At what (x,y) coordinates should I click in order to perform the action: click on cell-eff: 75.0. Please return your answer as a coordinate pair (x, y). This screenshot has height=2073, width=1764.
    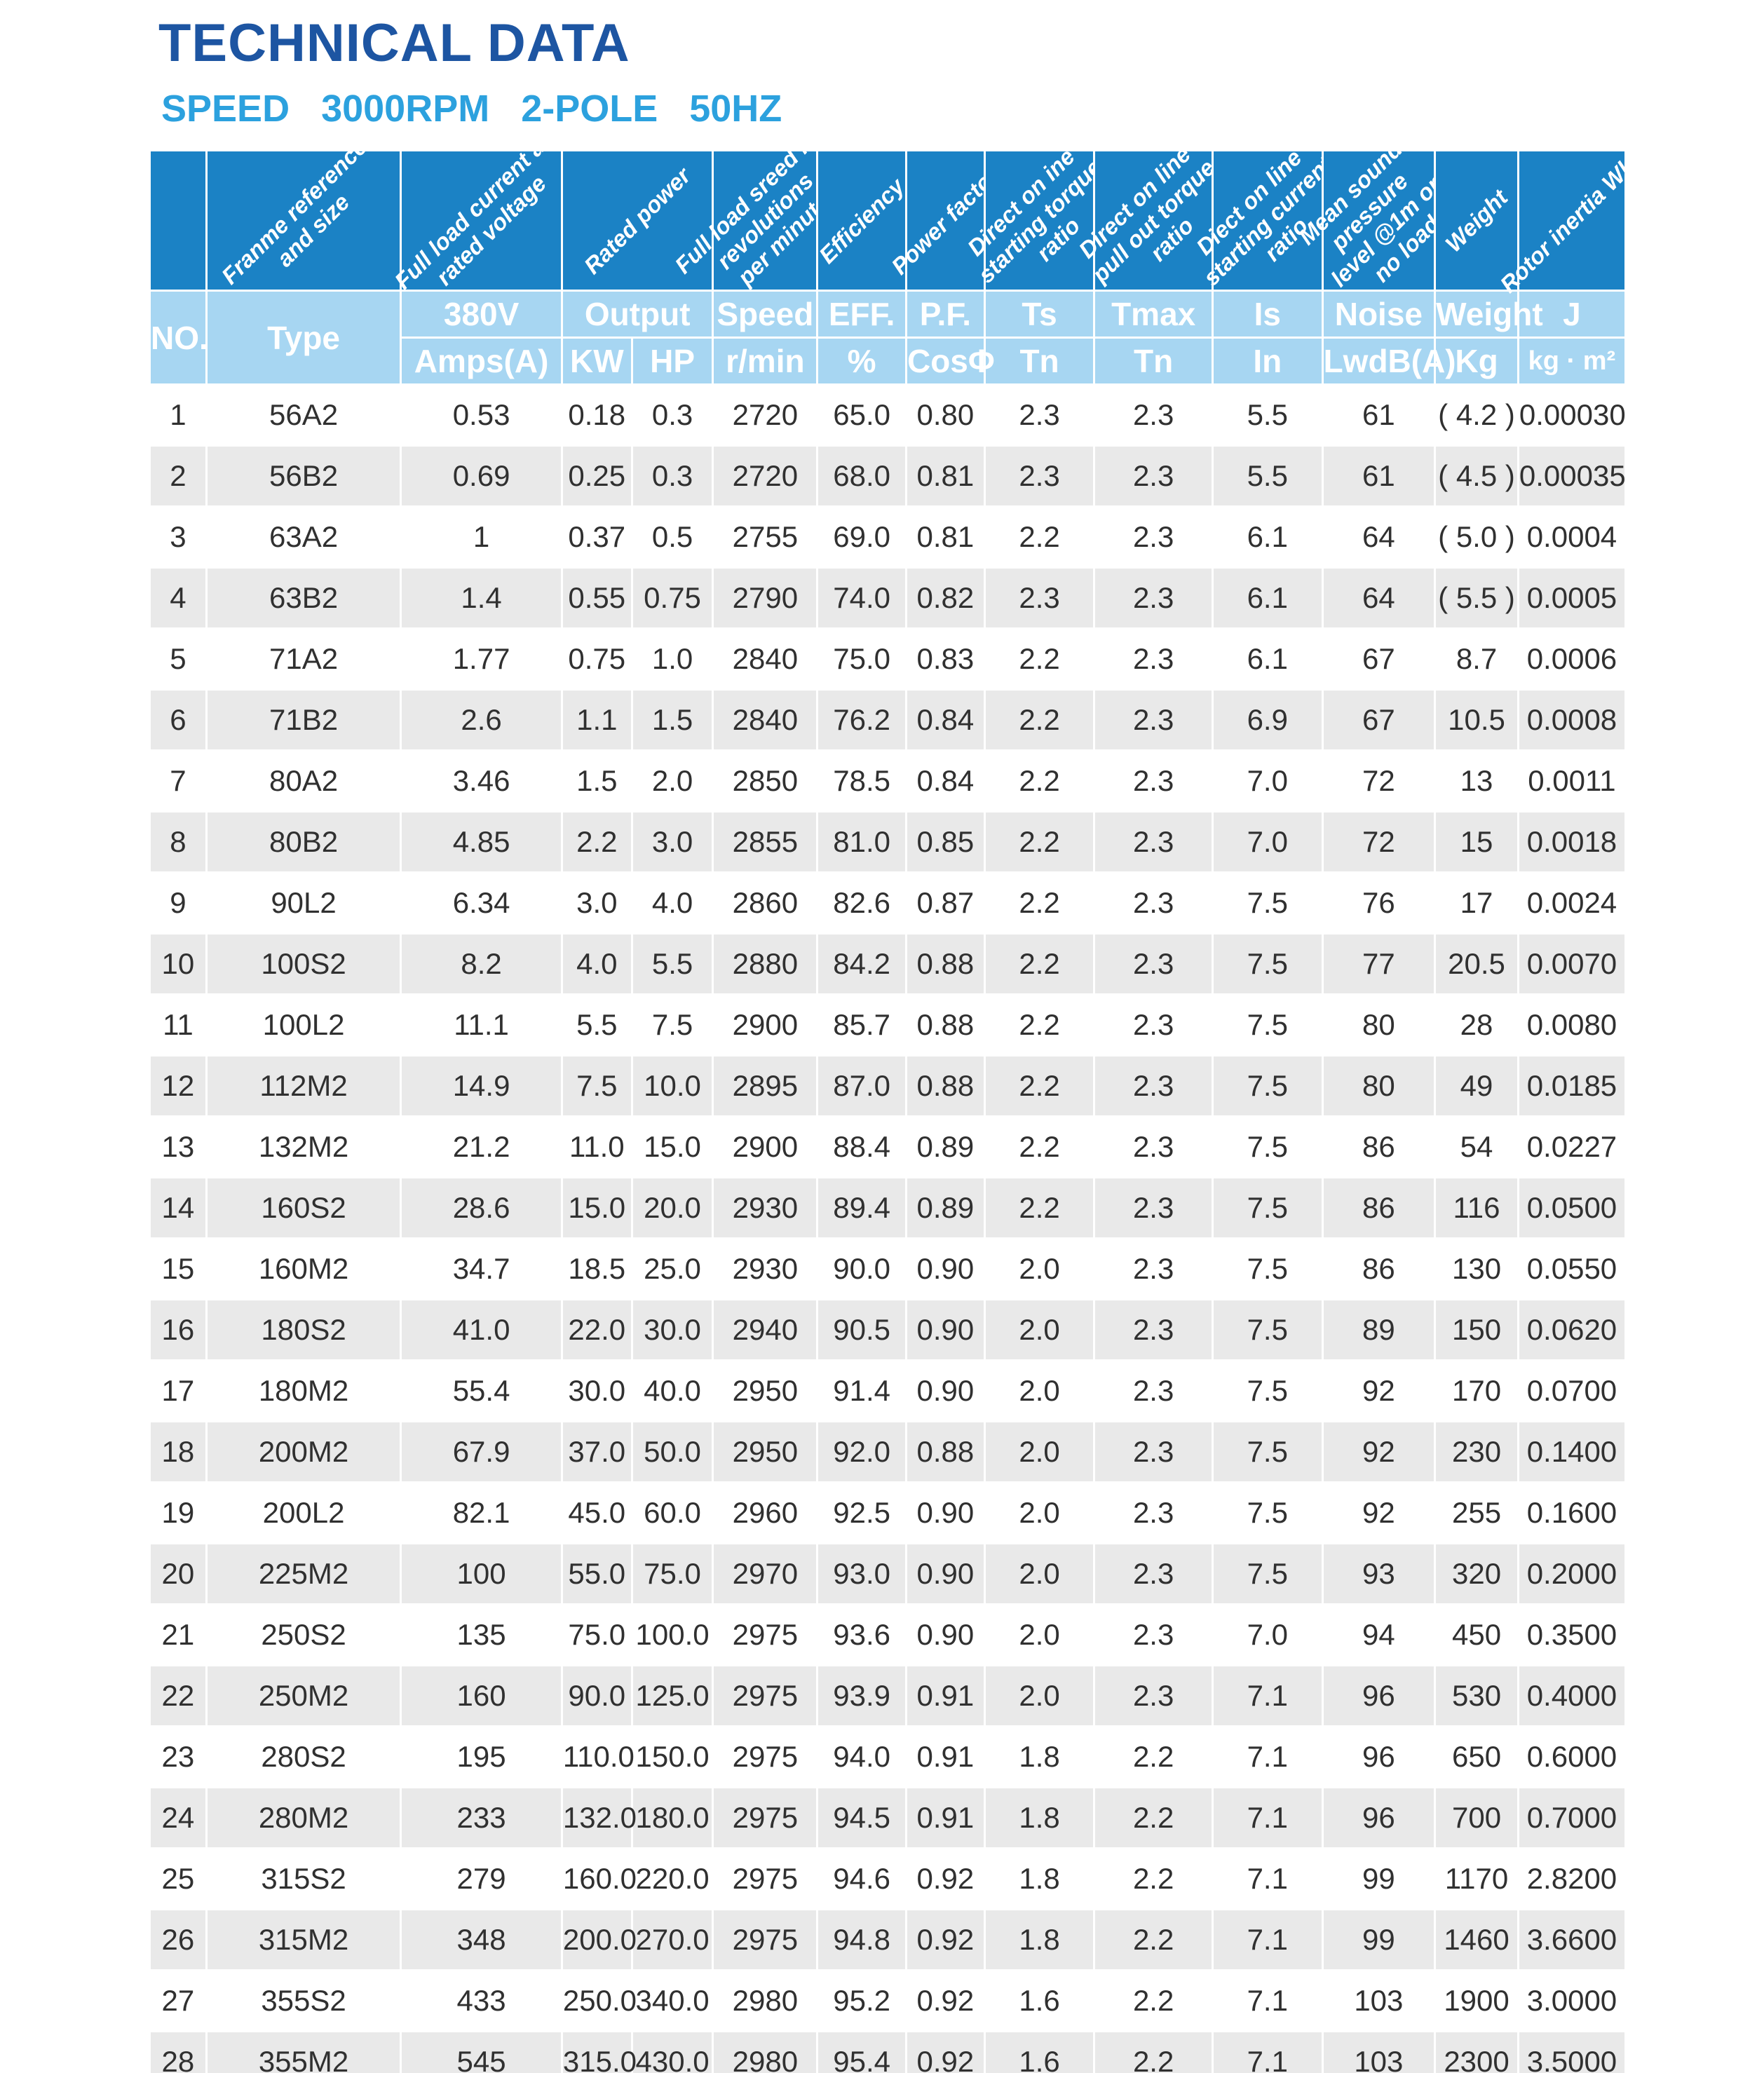
    Looking at the image, I should click on (862, 659).